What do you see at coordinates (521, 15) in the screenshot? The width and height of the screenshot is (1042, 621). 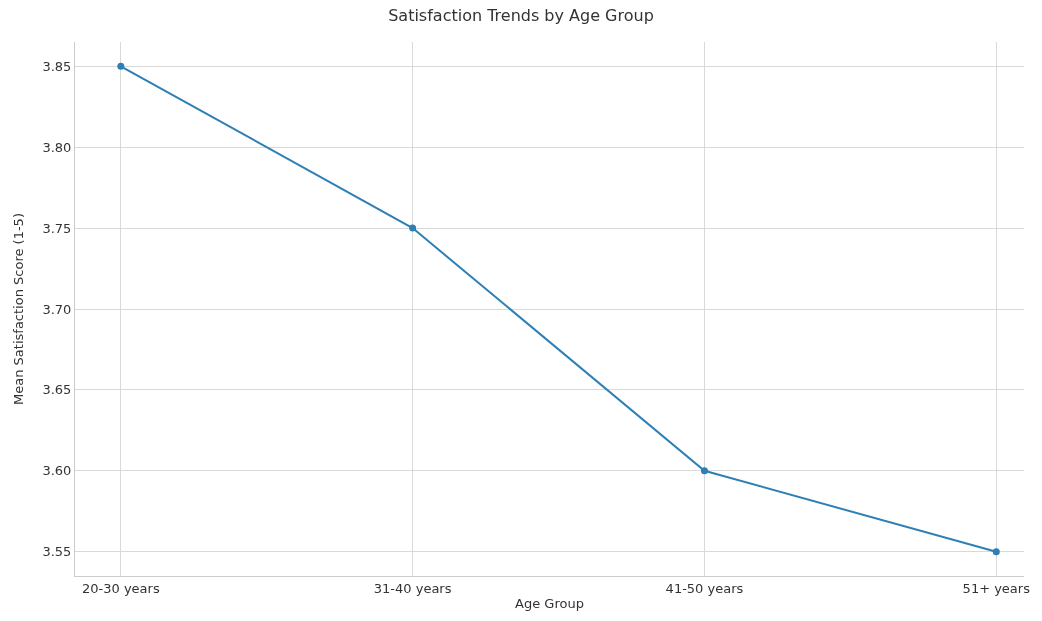 I see `chart-title: Satisfaction Trends by Age Group` at bounding box center [521, 15].